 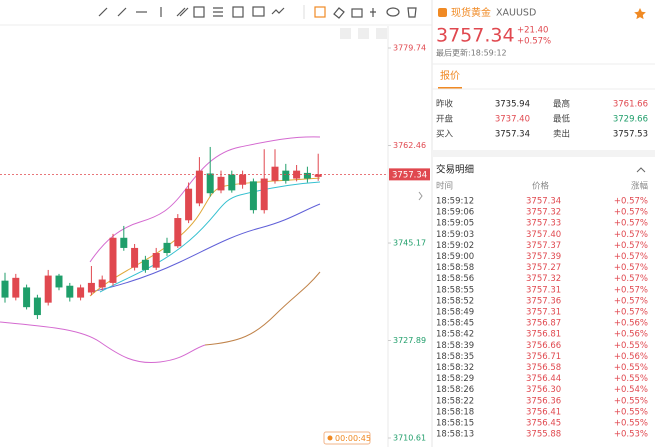 I want to click on ma-mid, so click(x=210, y=237).